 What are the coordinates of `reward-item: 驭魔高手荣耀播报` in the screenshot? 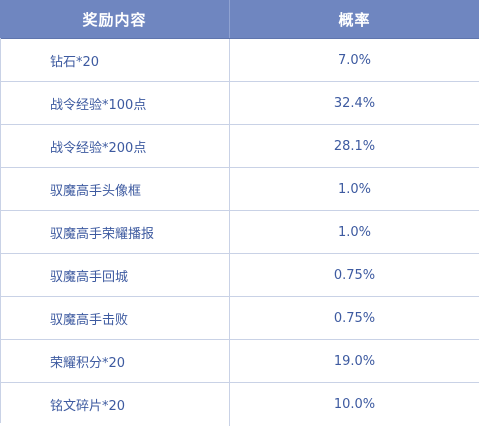 It's located at (115, 232).